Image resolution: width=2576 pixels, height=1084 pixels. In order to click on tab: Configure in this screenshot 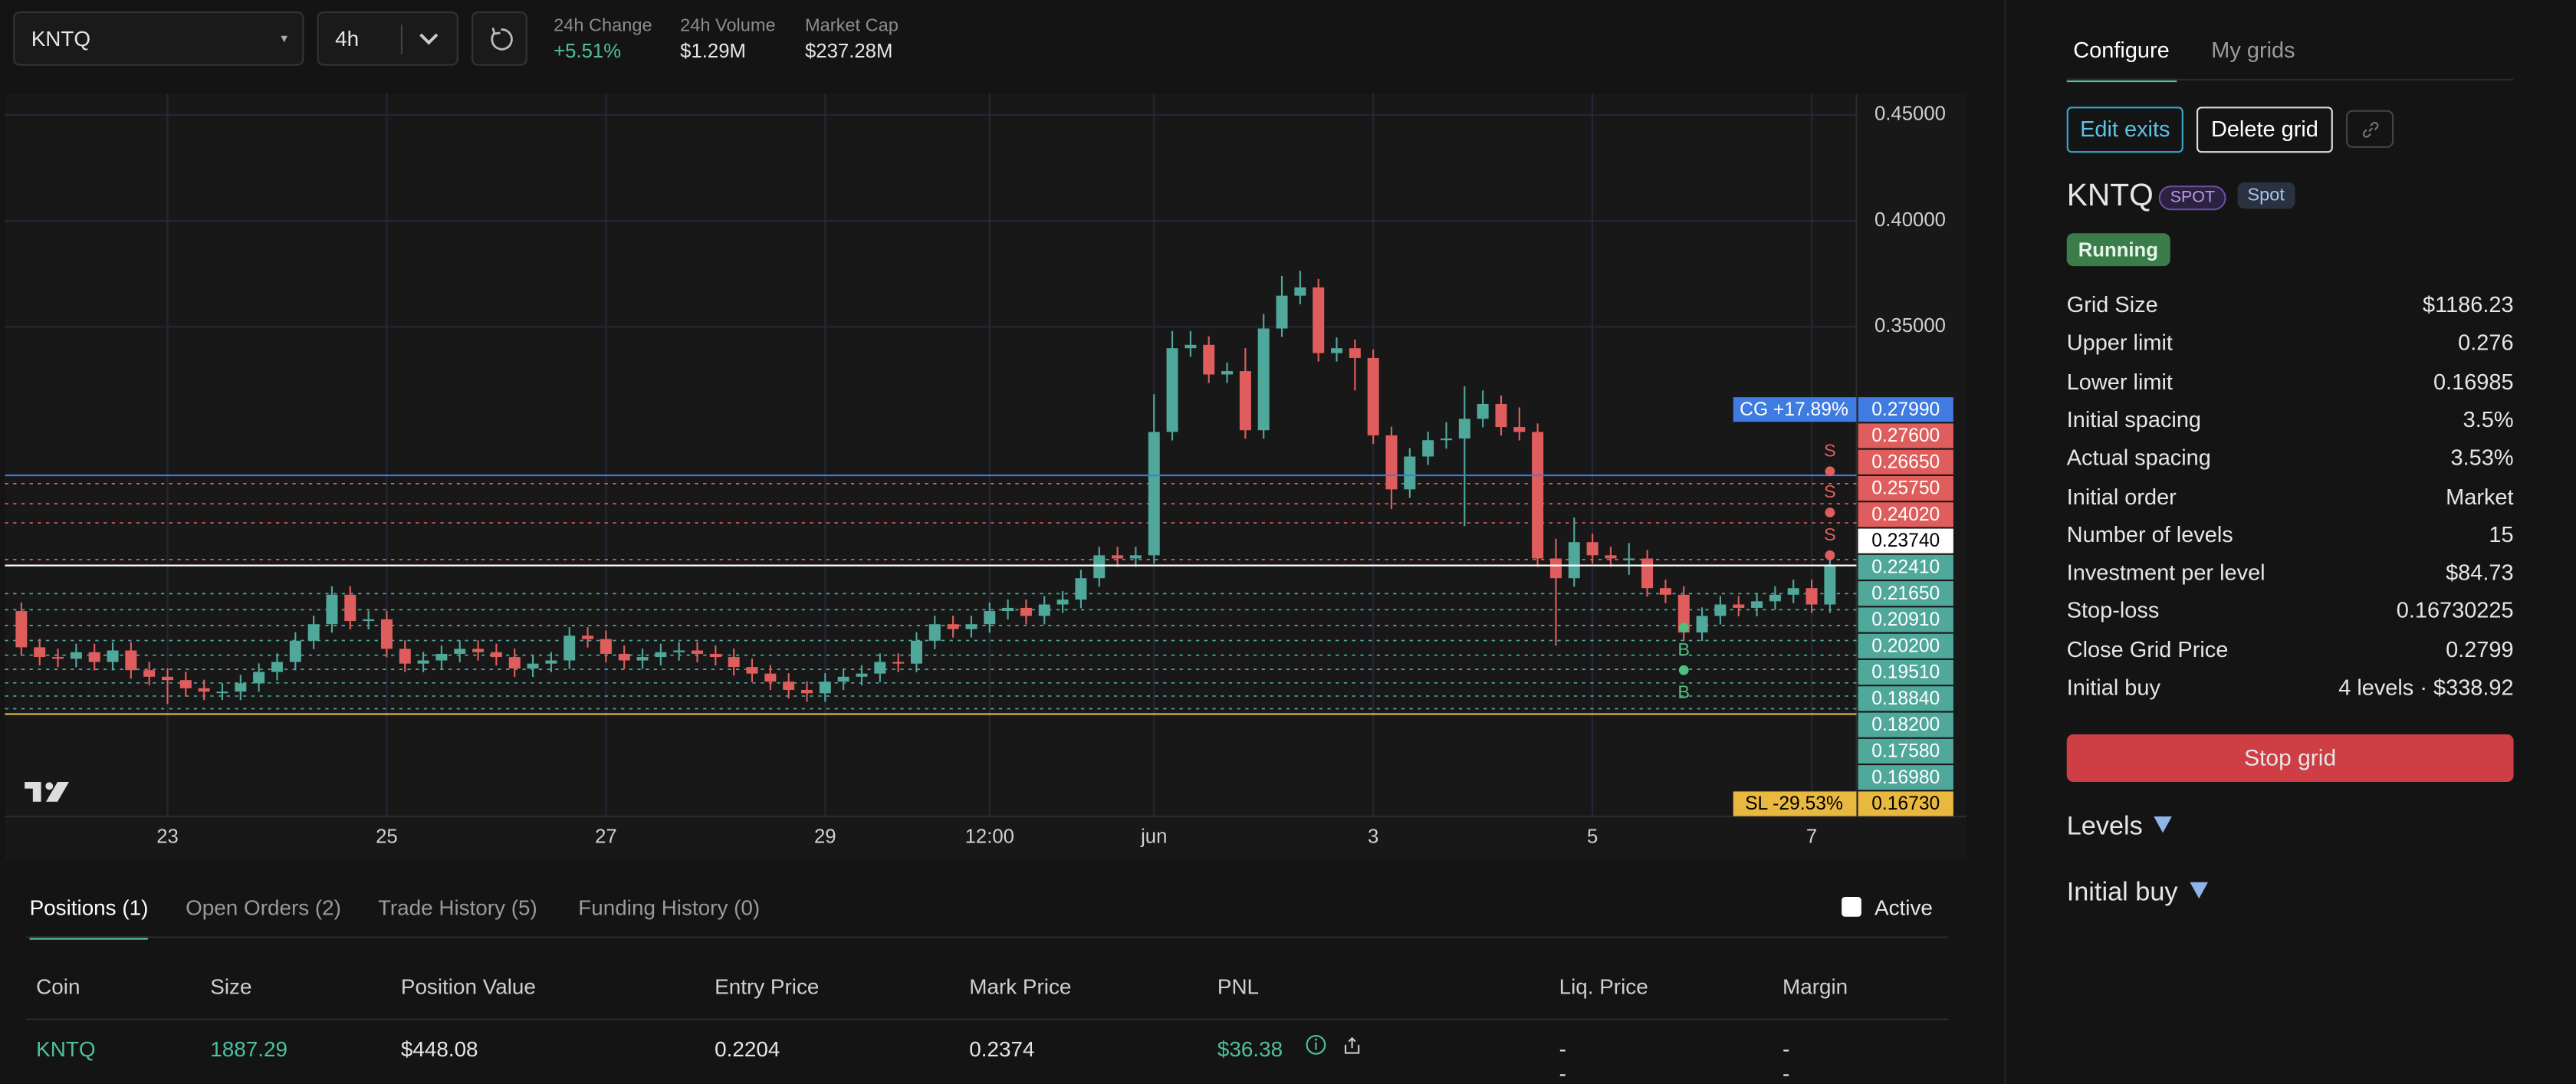, I will do `click(2122, 60)`.